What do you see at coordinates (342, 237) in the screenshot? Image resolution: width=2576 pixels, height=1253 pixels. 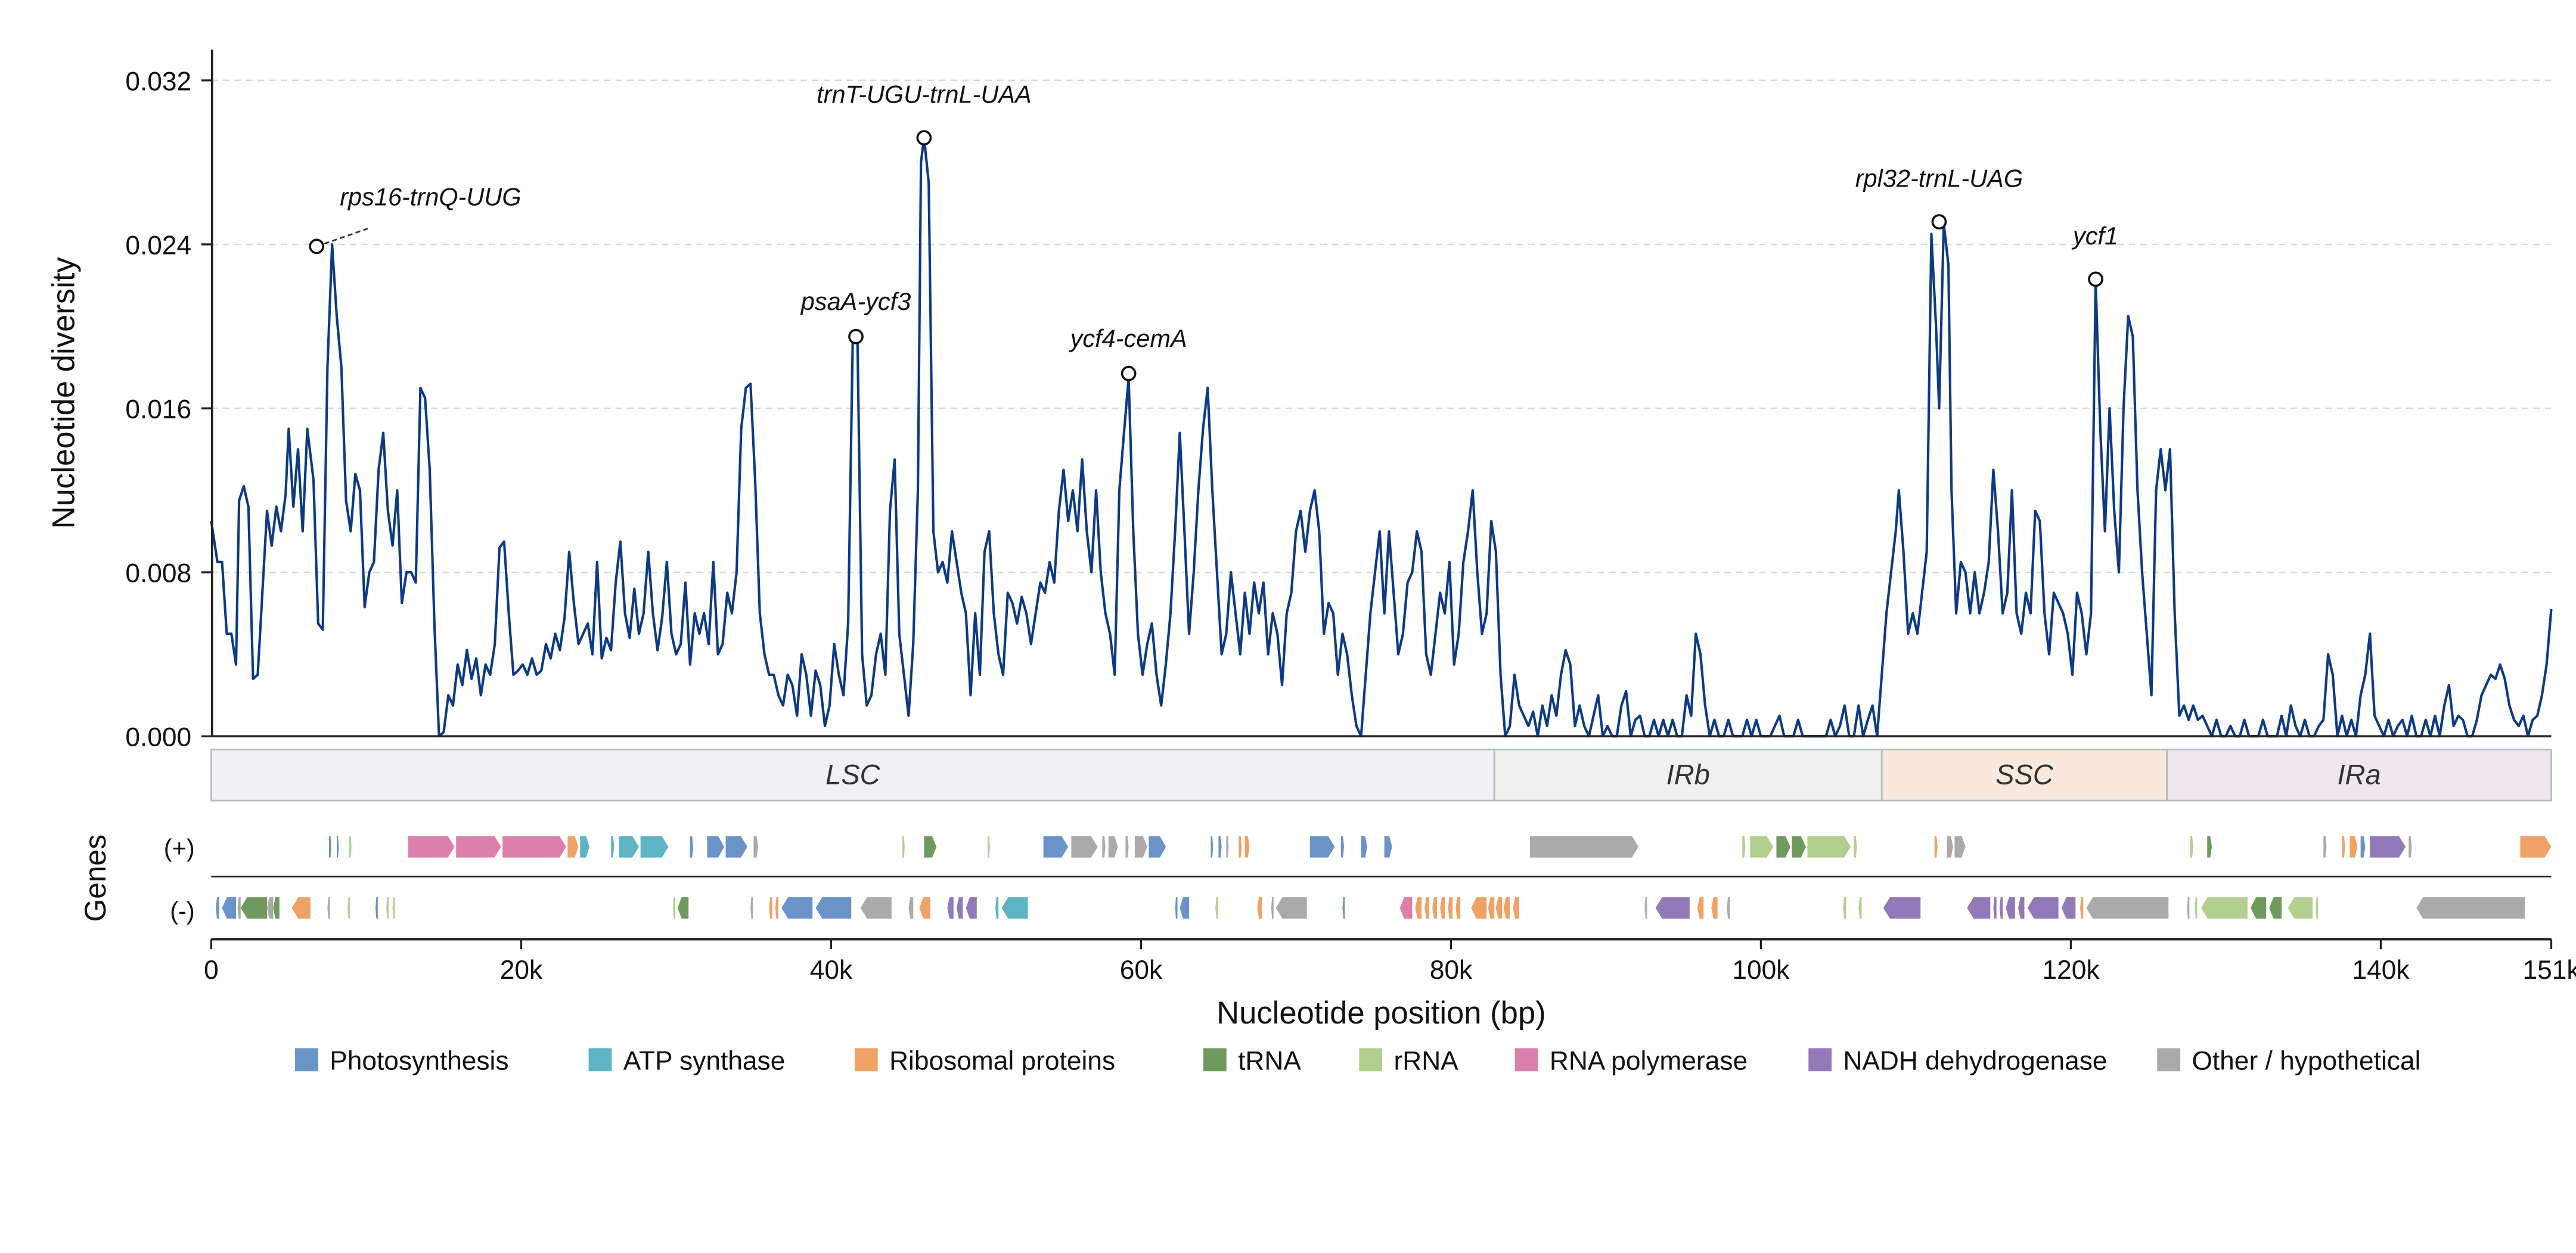 I see `peak-leader-line` at bounding box center [342, 237].